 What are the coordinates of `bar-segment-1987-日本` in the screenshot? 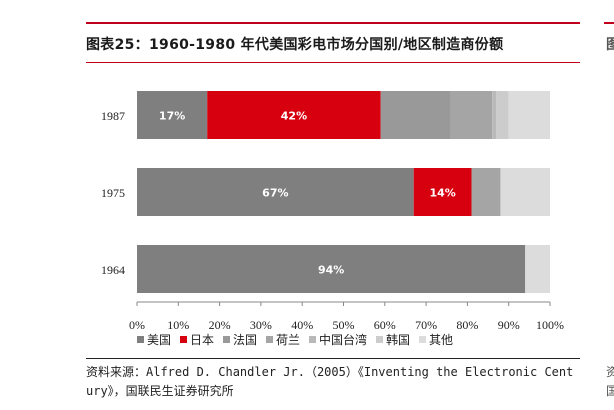 It's located at (294, 115).